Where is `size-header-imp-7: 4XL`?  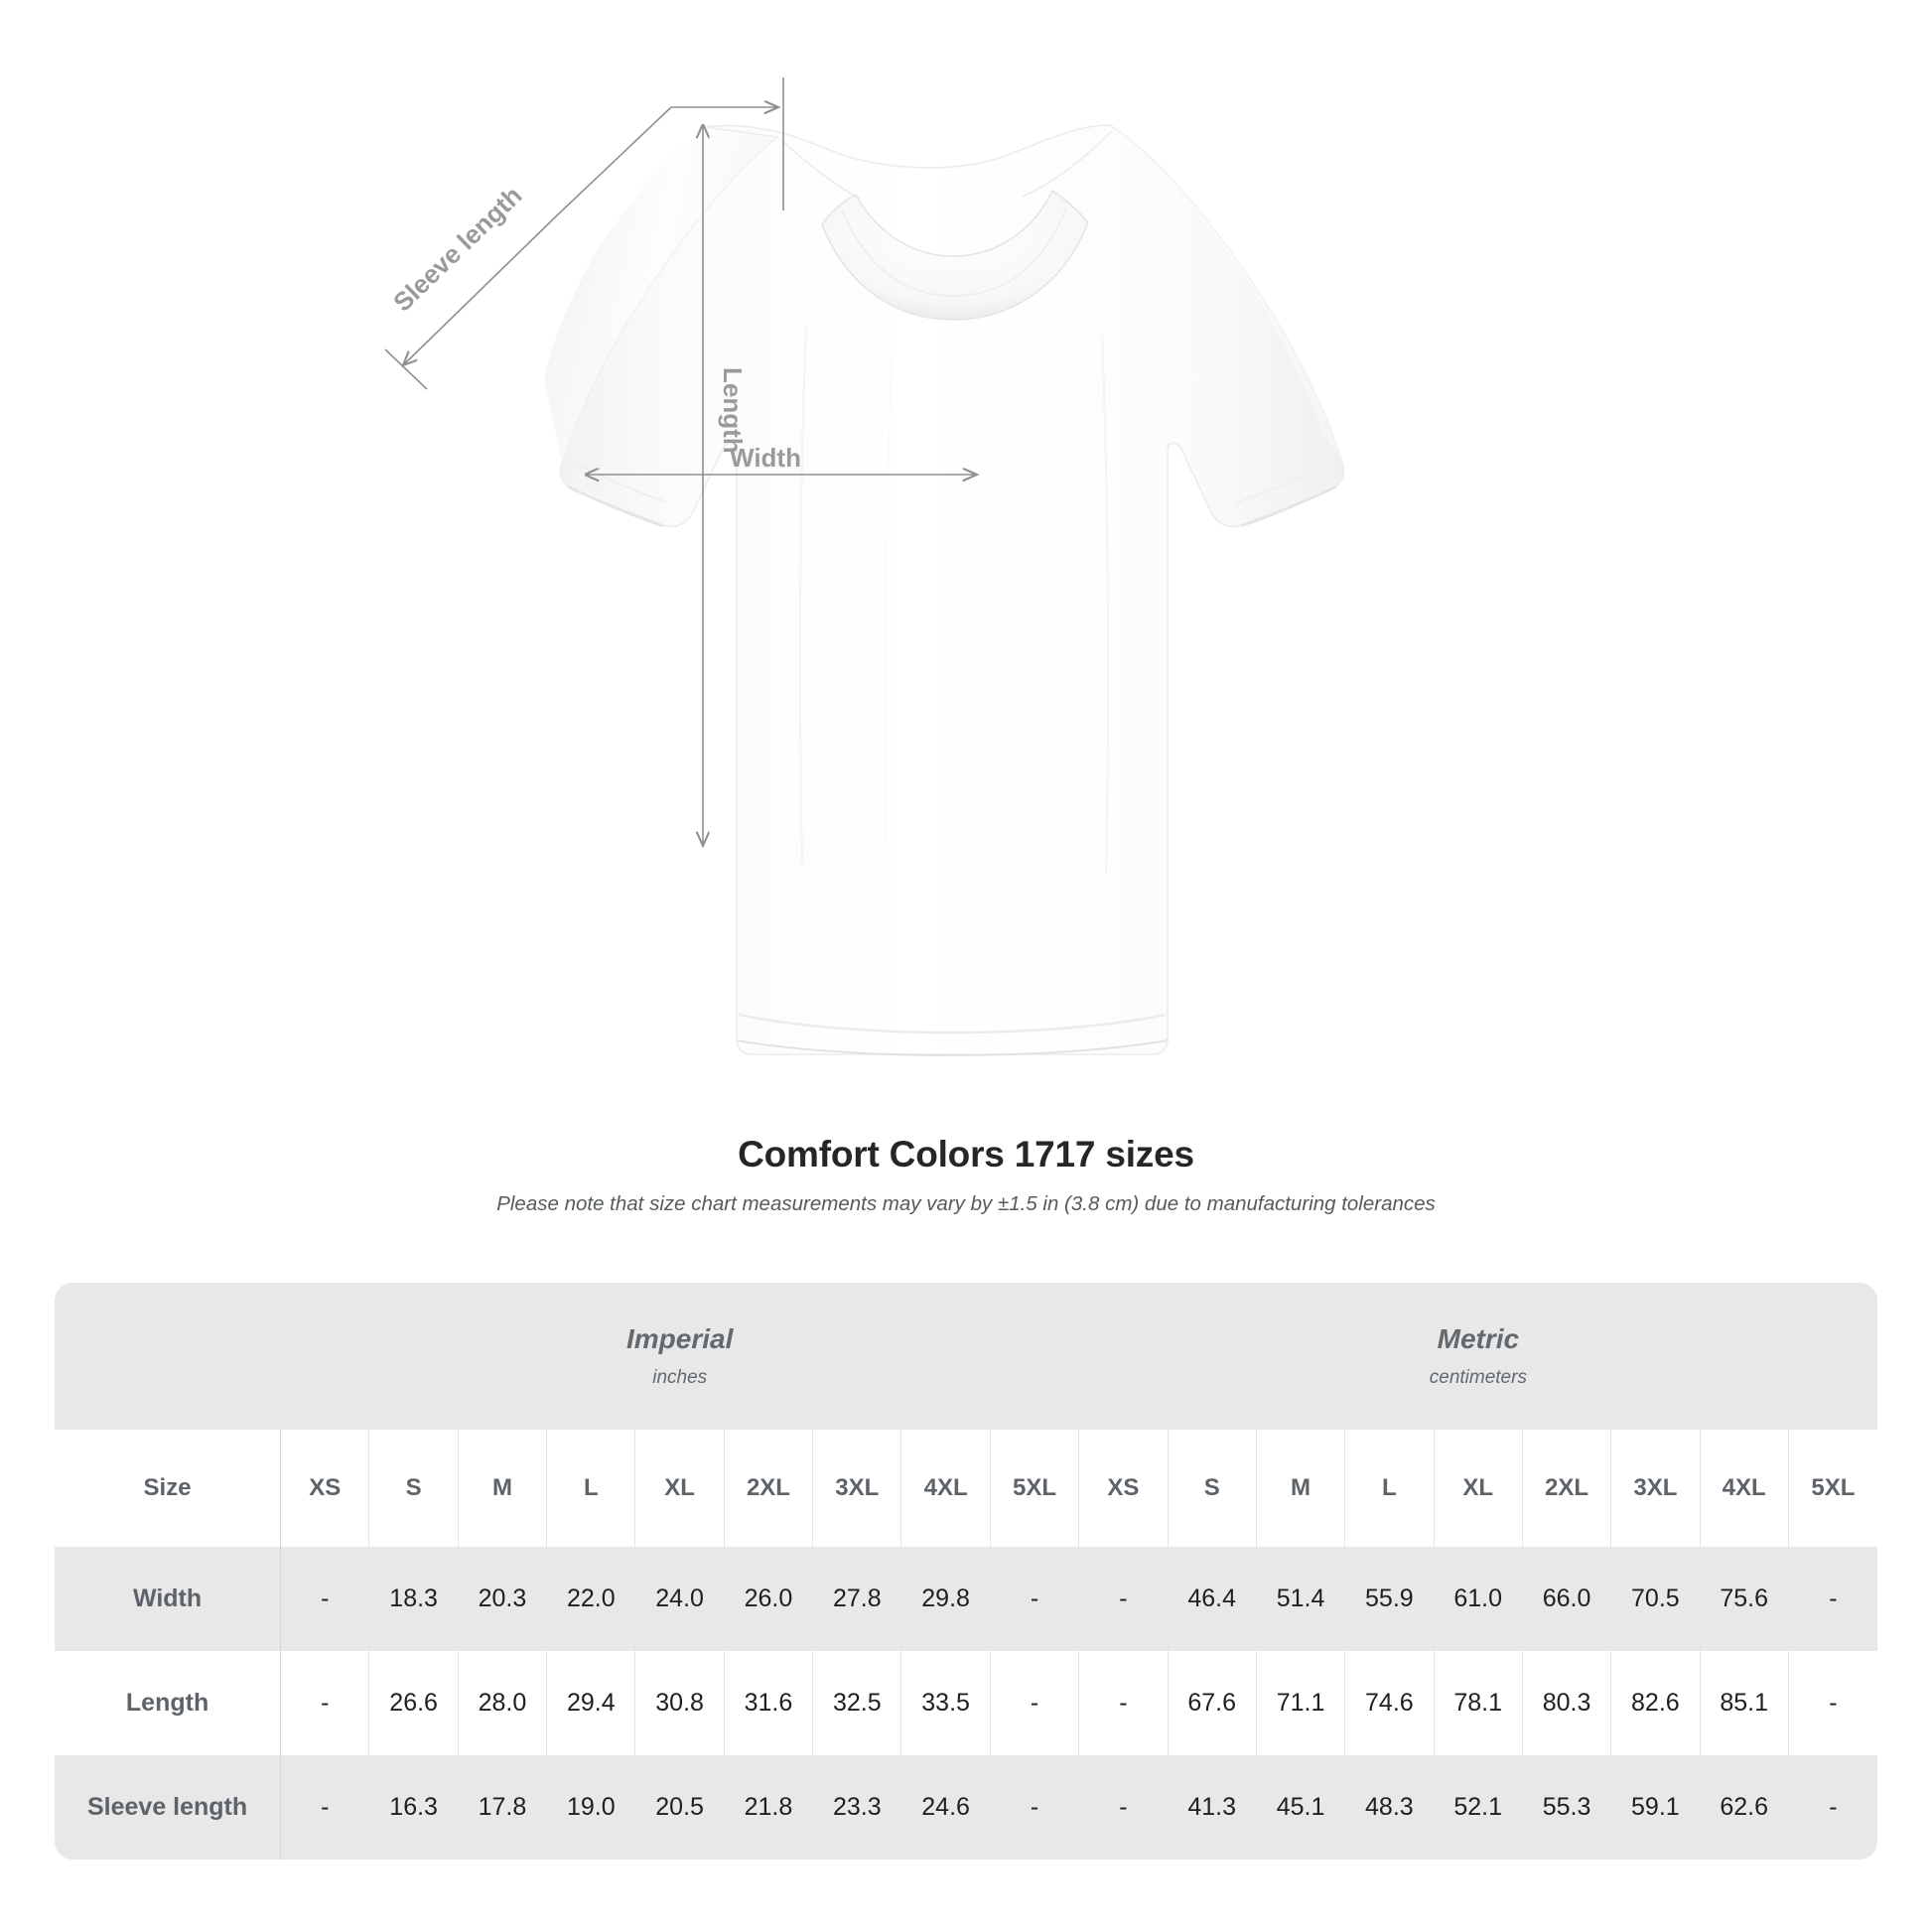
size-header-imp-7: 4XL is located at coordinates (946, 1488).